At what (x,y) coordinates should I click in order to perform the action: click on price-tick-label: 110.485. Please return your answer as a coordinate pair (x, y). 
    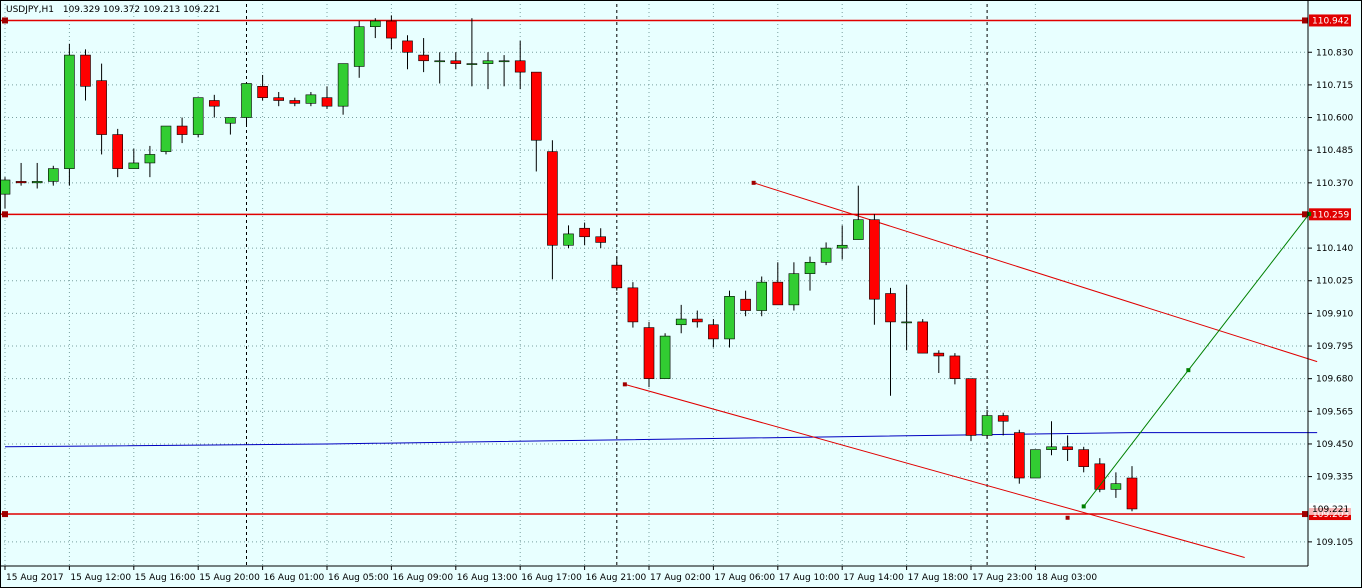
    Looking at the image, I should click on (1334, 151).